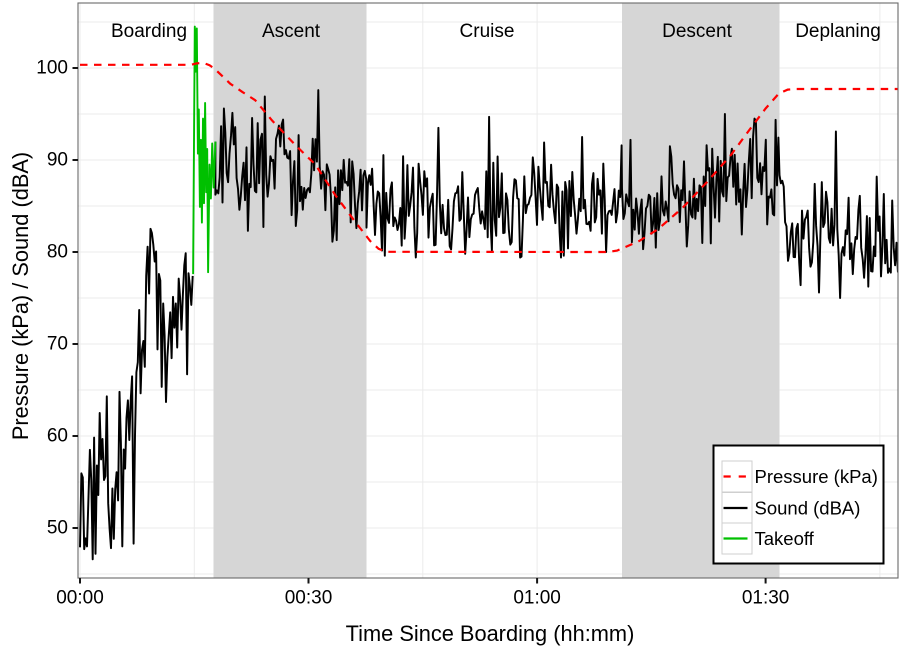 The width and height of the screenshot is (900, 646). Describe the element at coordinates (57, 160) in the screenshot. I see `svg-text: 90` at that location.